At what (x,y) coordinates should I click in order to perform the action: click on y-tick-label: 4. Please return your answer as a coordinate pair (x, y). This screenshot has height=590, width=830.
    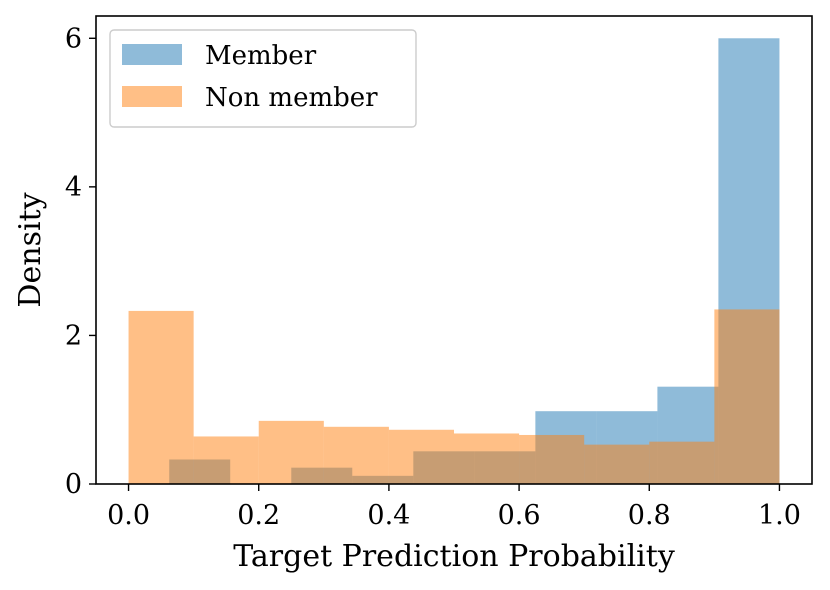
    Looking at the image, I should click on (73, 187).